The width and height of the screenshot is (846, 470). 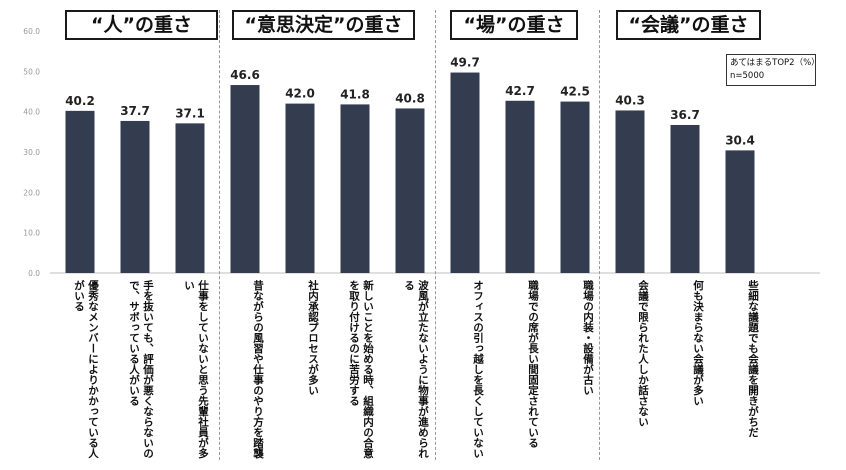 I want to click on group-label: “人”の重さ, so click(x=141, y=25).